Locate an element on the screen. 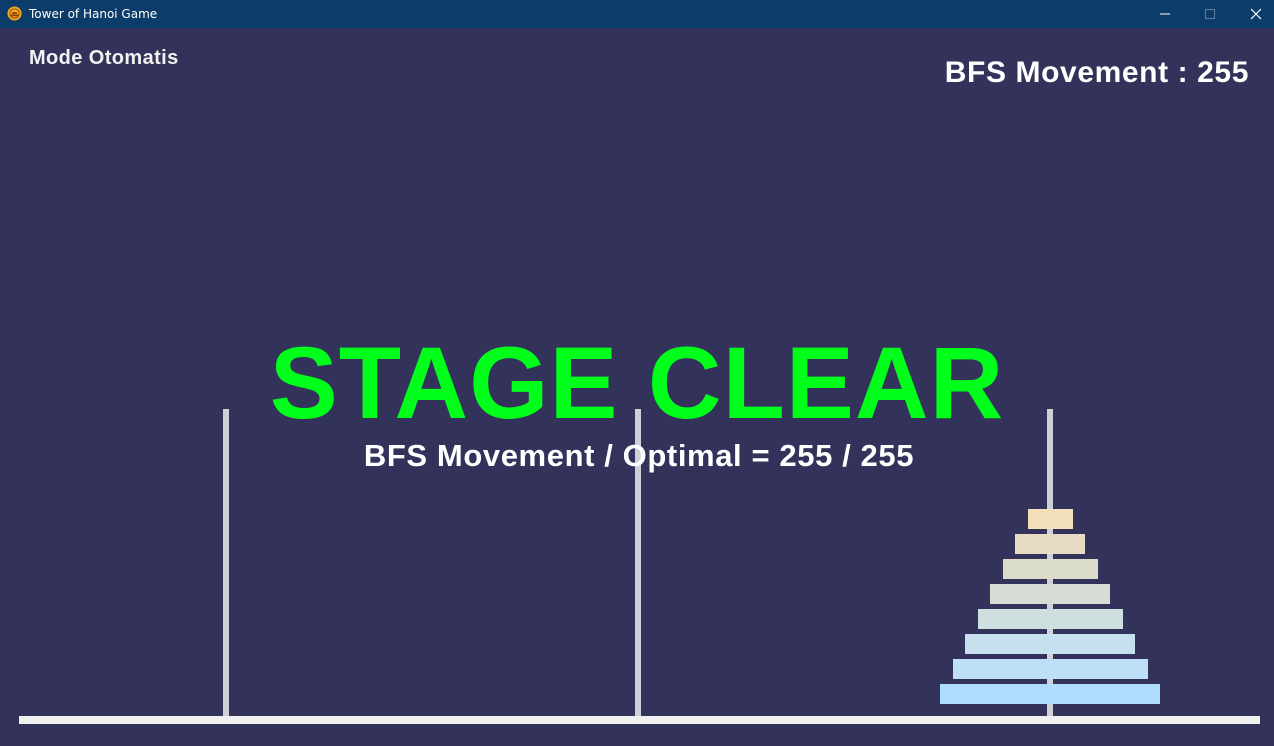 The width and height of the screenshot is (1274, 746). window-title: Tower of Hanoi Game is located at coordinates (93, 14).